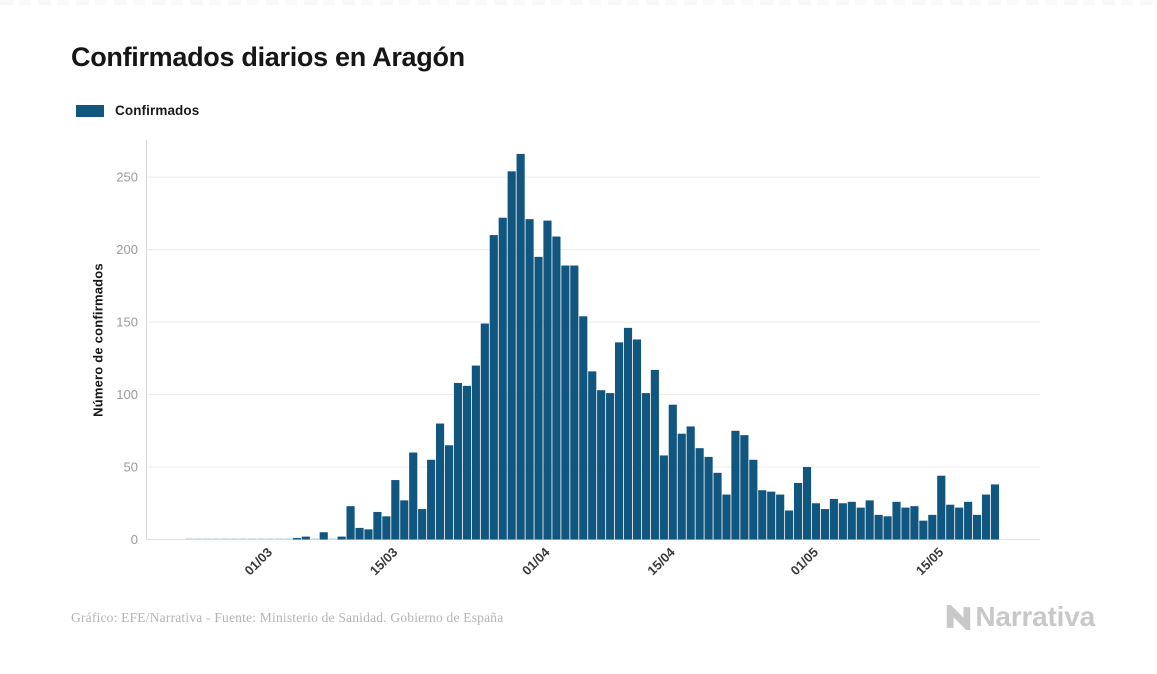 This screenshot has height=674, width=1157. I want to click on bar-17/03, so click(413, 496).